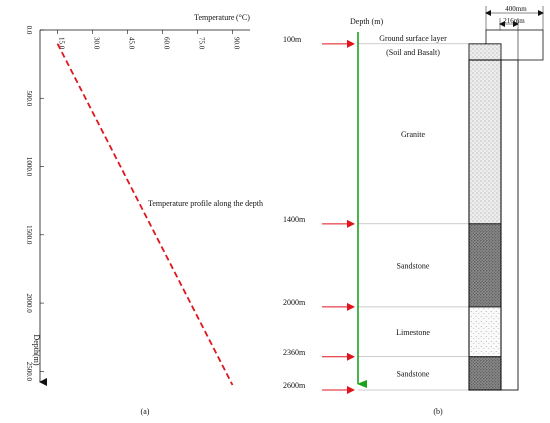 The image size is (550, 423). Describe the element at coordinates (438, 411) in the screenshot. I see `caption-b: (b)` at that location.